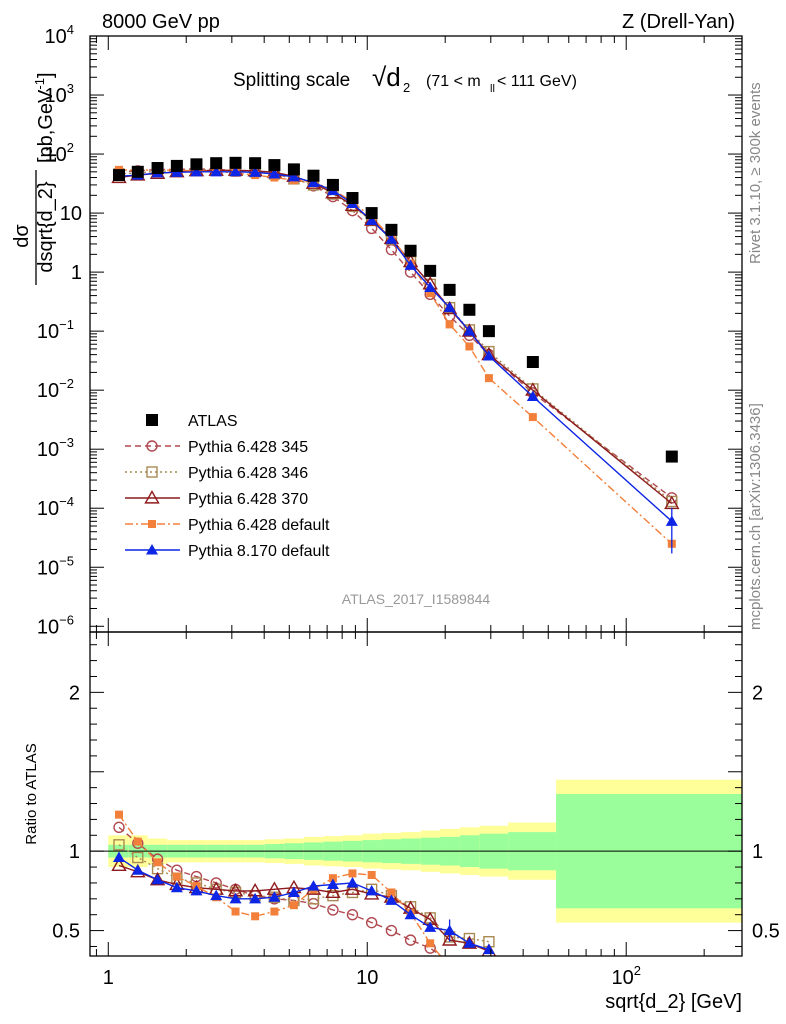 The width and height of the screenshot is (786, 1024). I want to click on y-tick-label: 10⁻⁶, so click(55, 625).